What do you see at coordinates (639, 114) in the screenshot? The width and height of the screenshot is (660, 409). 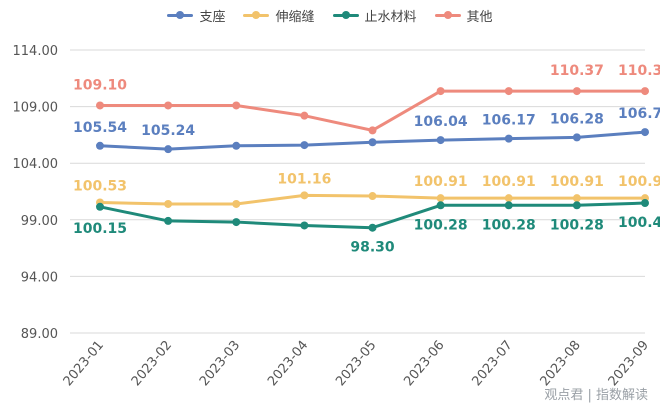 I see `data-label: 106.75` at bounding box center [639, 114].